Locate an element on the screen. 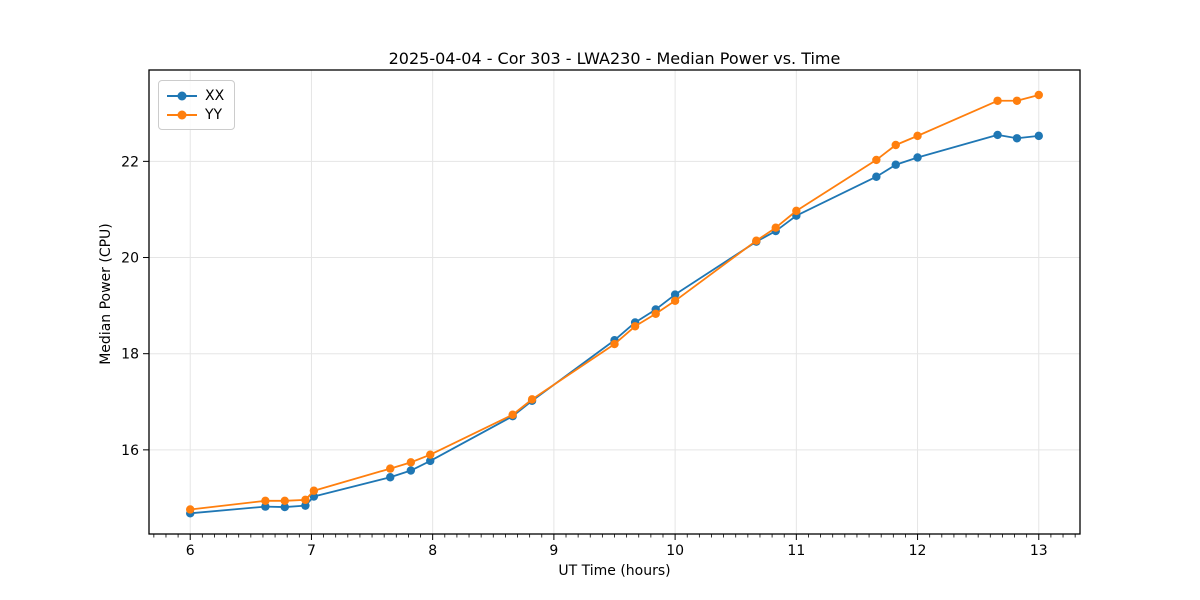 Image resolution: width=1200 pixels, height=600 pixels. legend-item-yy: YY is located at coordinates (195, 114).